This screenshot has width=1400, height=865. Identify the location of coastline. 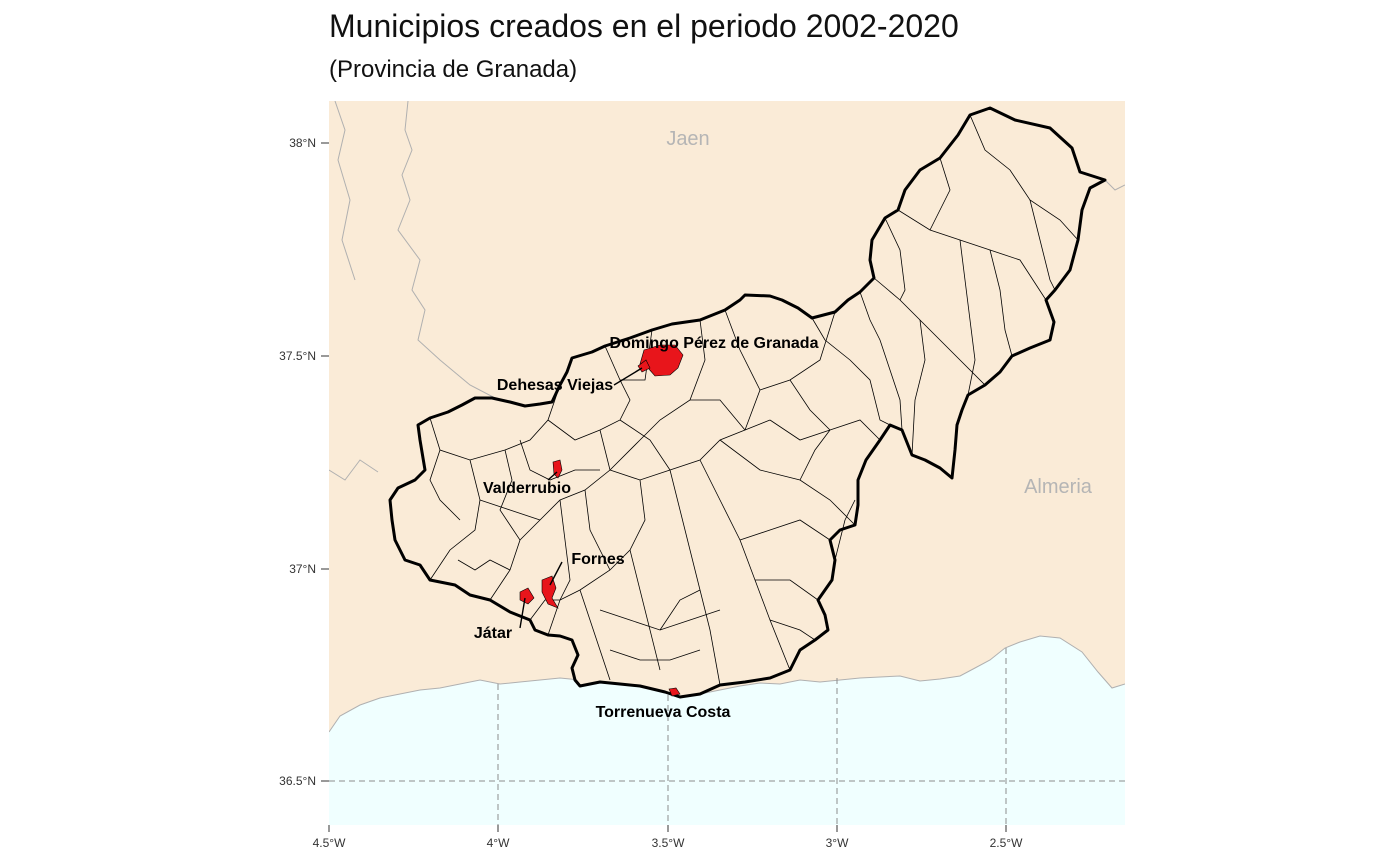
(727, 684).